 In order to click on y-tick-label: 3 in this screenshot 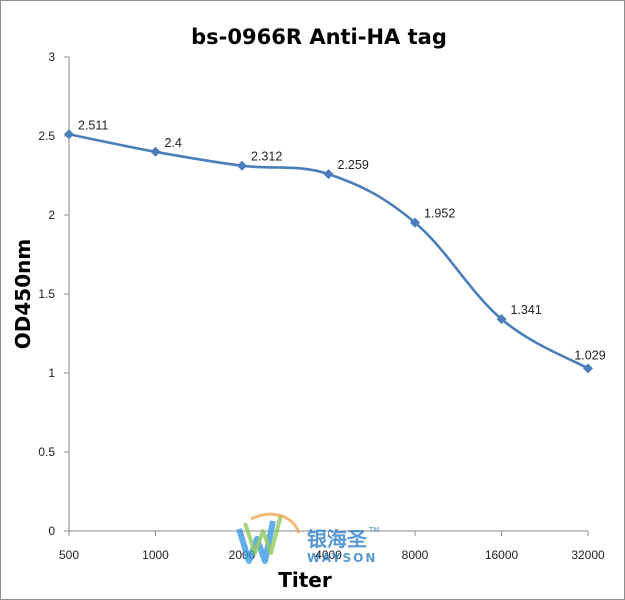, I will do `click(51, 57)`.